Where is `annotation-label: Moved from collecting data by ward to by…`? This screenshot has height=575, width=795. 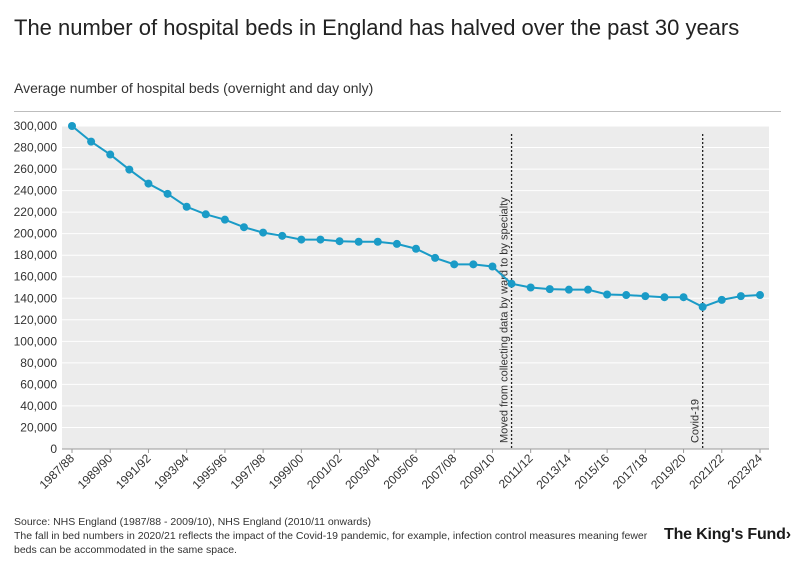
annotation-label: Moved from collecting data by ward to by… is located at coordinates (505, 320).